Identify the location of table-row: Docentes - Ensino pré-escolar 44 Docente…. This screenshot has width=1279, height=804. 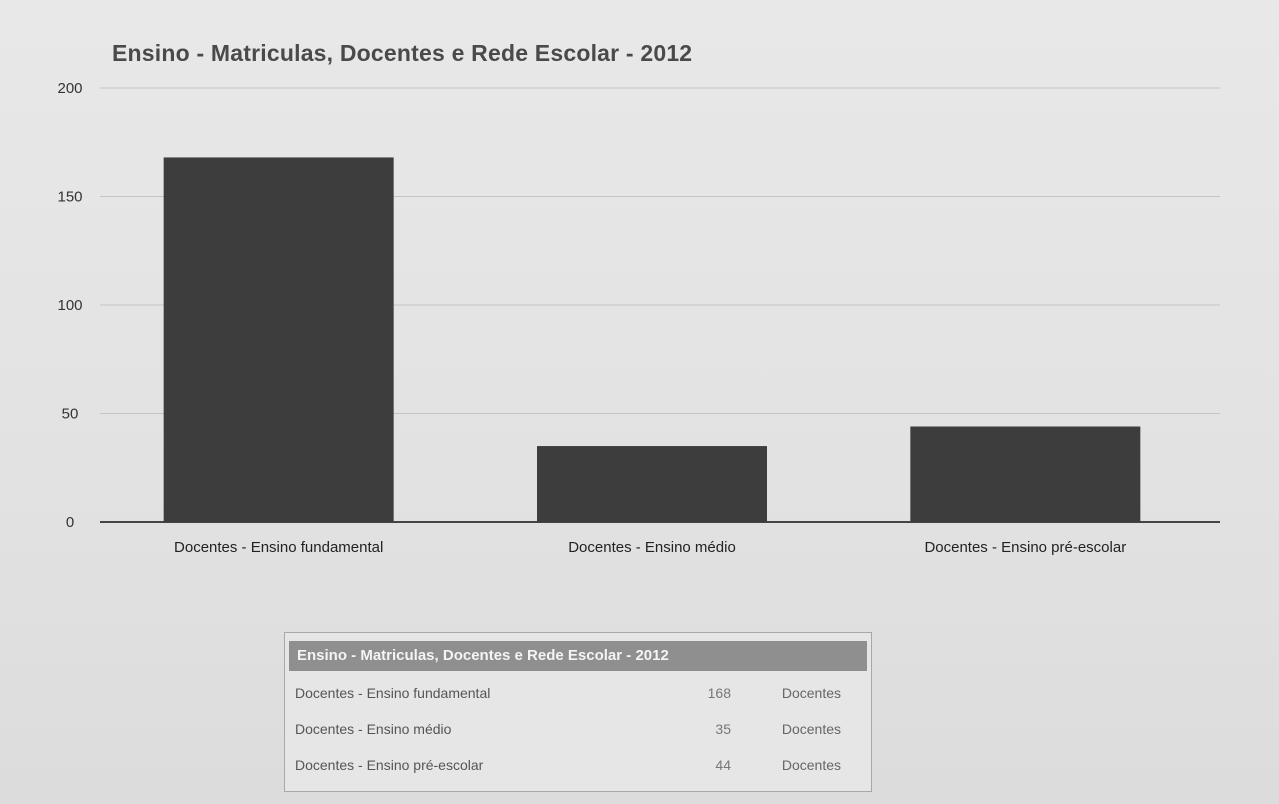
(578, 765).